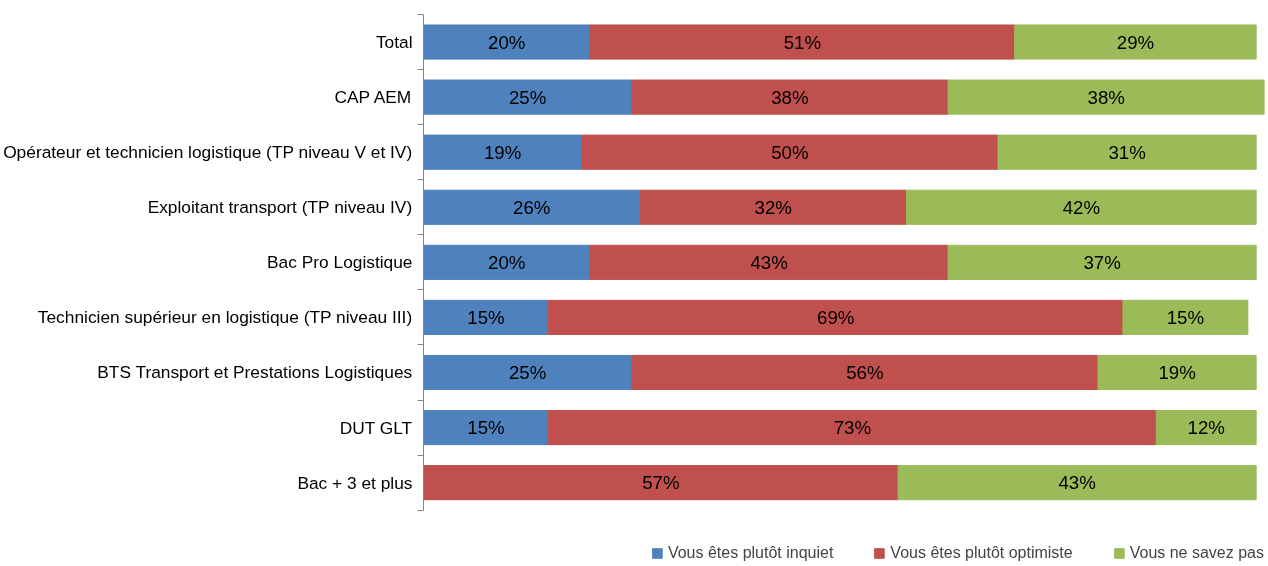 The image size is (1268, 566). Describe the element at coordinates (355, 482) in the screenshot. I see `y-tick-label: Bac + 3 et plus` at that location.